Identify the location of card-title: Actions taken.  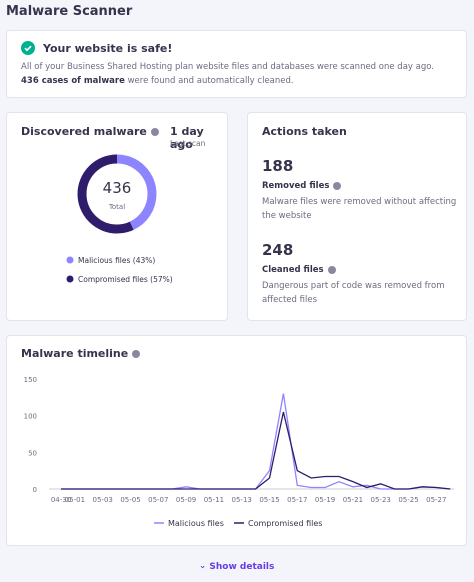
(304, 131).